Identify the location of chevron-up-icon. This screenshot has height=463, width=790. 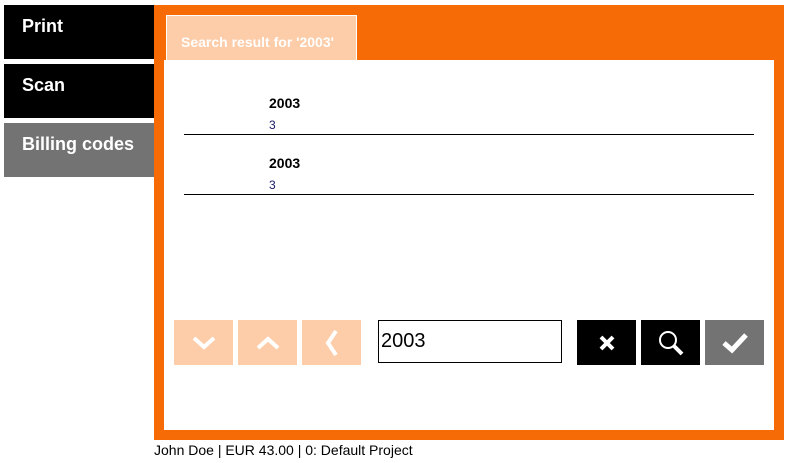
(267, 342).